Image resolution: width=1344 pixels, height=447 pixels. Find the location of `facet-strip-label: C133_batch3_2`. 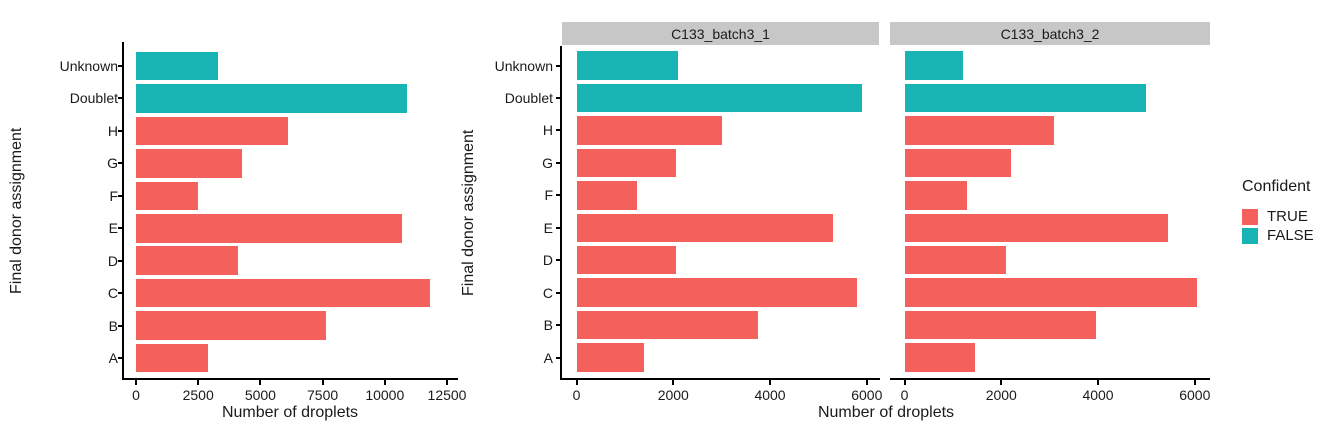

facet-strip-label: C133_batch3_2 is located at coordinates (1050, 33).